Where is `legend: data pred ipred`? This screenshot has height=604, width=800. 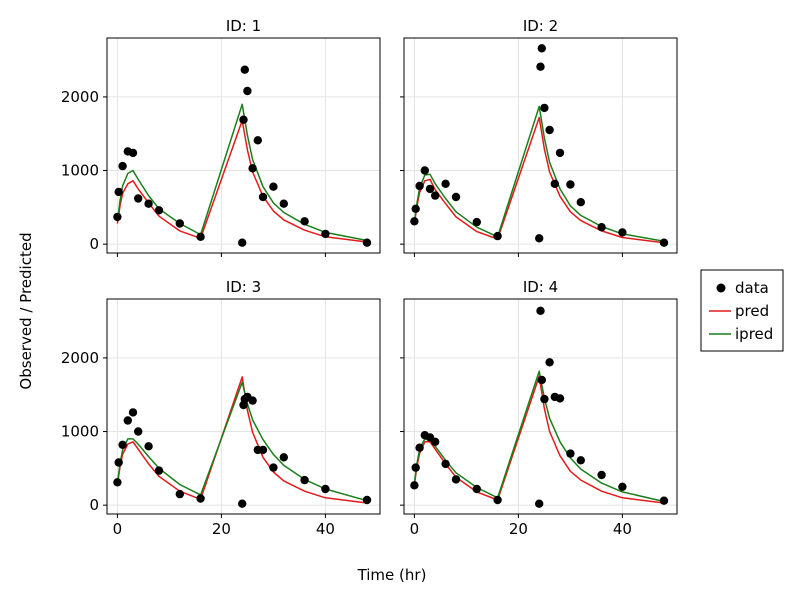 legend: data pred ipred is located at coordinates (742, 310).